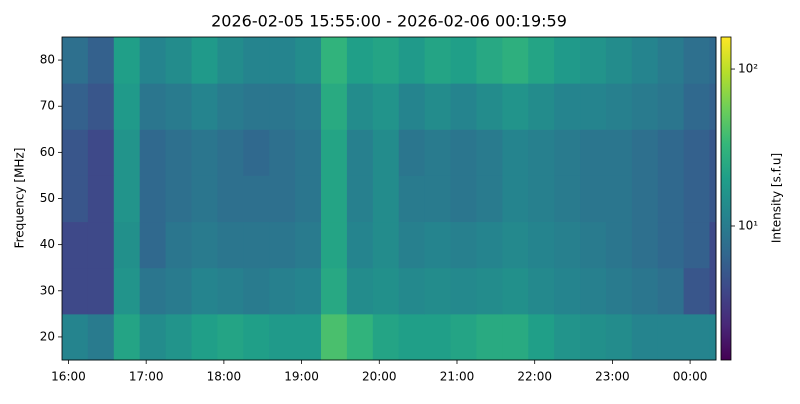 This screenshot has height=404, width=800. What do you see at coordinates (748, 225) in the screenshot?
I see `colorbar-tick-label: 10¹` at bounding box center [748, 225].